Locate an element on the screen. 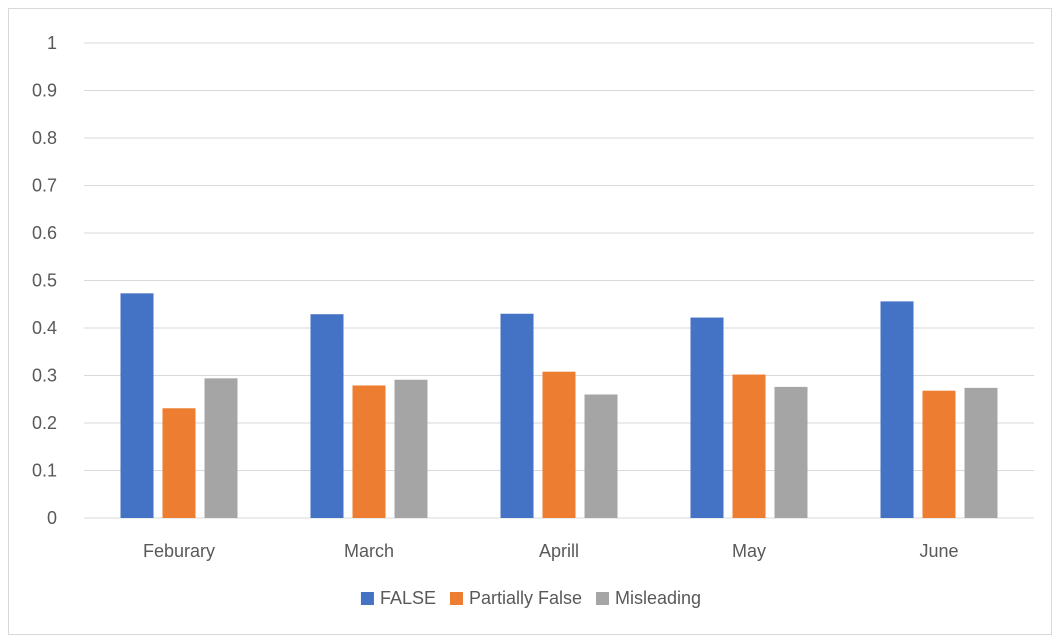  legend-label-misleading: Misleading is located at coordinates (658, 598).